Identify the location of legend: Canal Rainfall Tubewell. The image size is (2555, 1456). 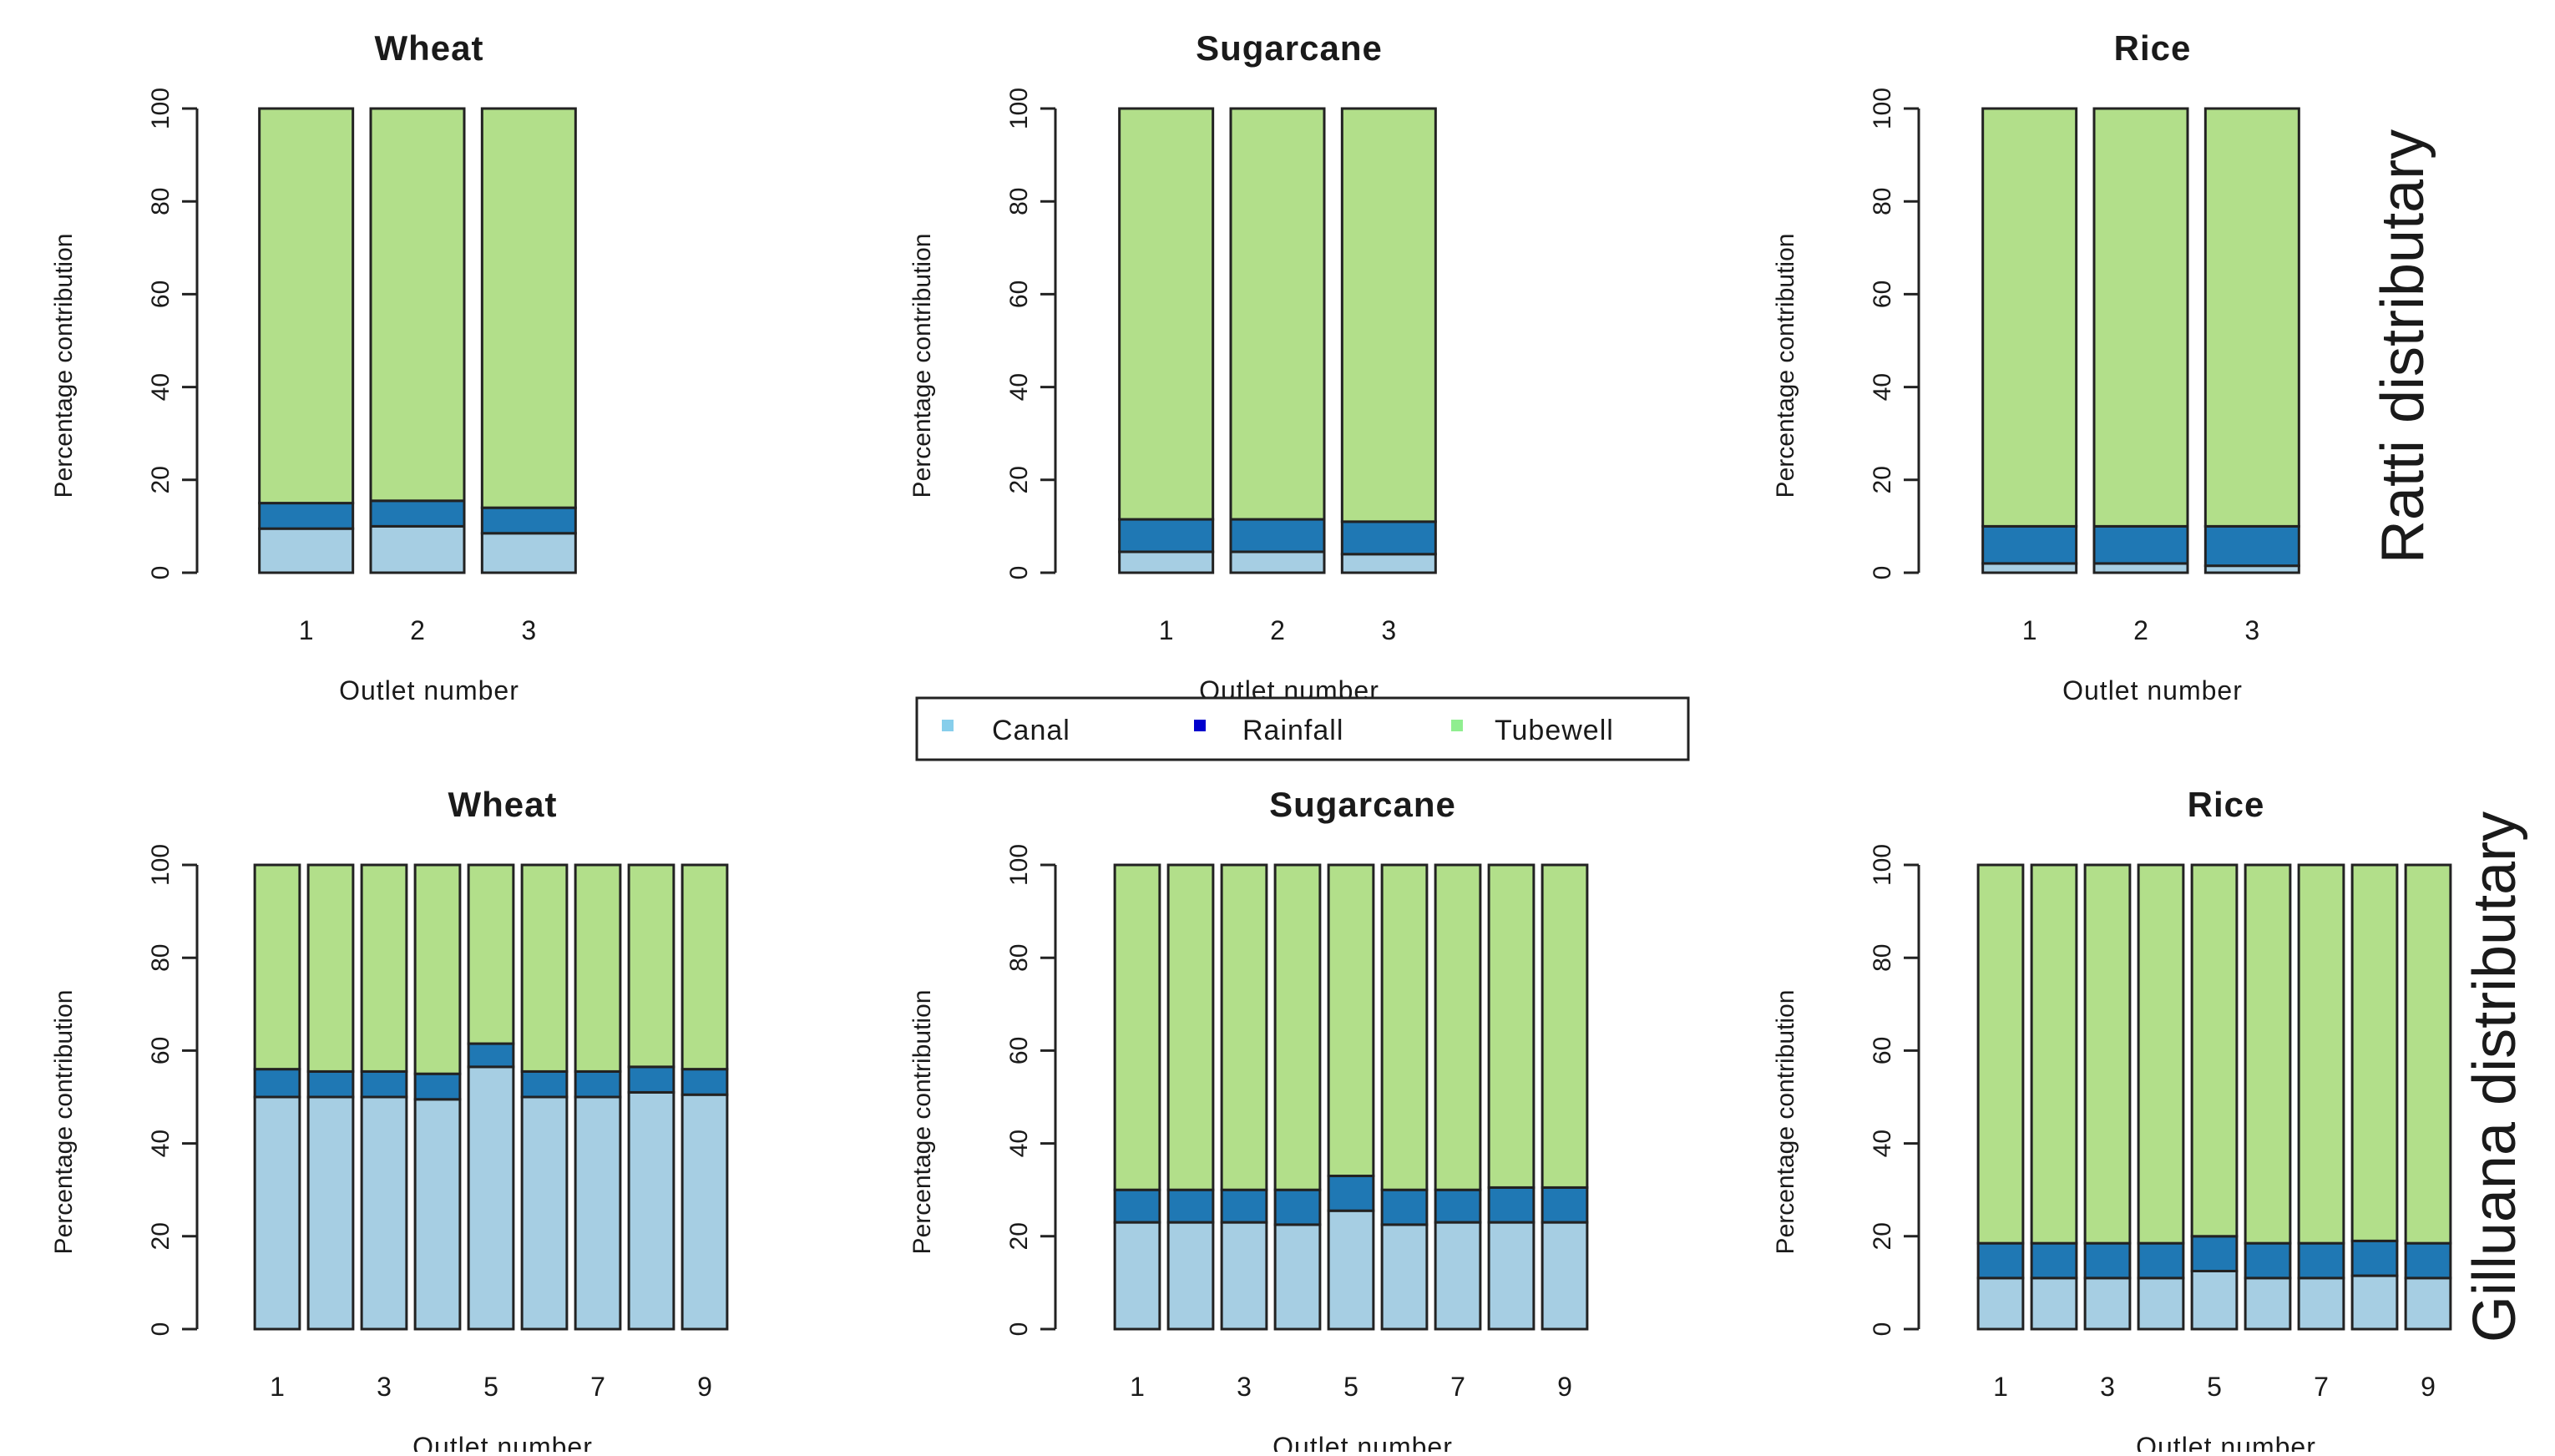
(1302, 728).